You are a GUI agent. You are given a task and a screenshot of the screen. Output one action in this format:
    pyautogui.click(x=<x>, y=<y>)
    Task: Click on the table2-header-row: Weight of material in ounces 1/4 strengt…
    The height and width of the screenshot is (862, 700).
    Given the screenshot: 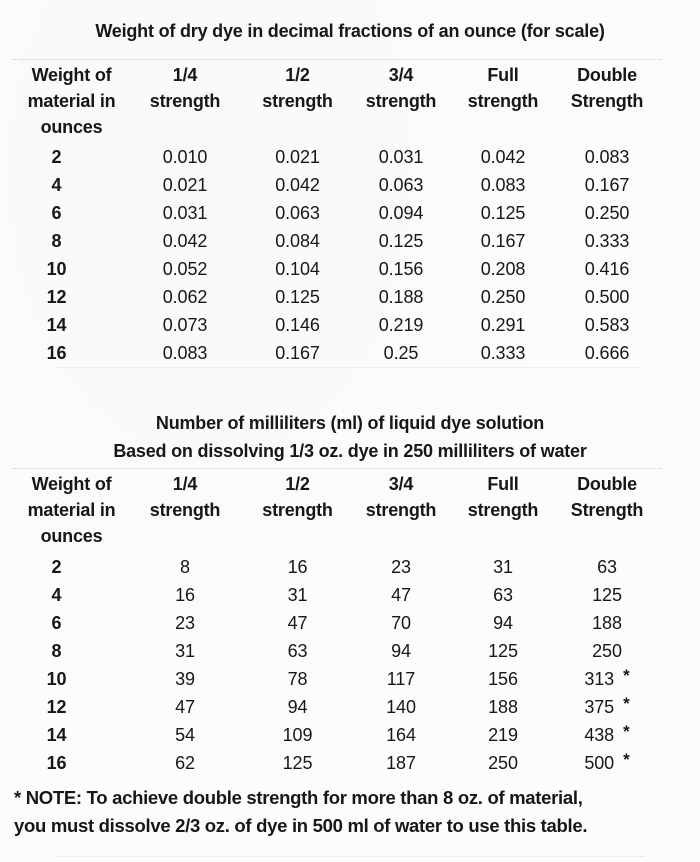 What is the action you would take?
    pyautogui.click(x=330, y=510)
    